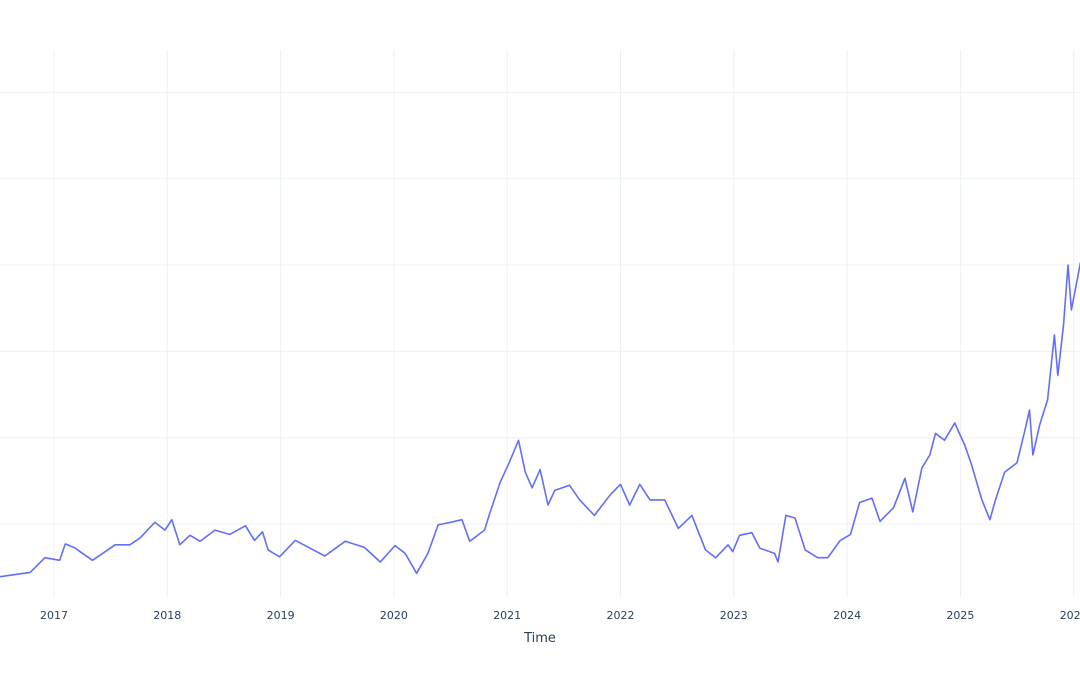 The height and width of the screenshot is (675, 1080). Describe the element at coordinates (394, 615) in the screenshot. I see `x-tick-label: 2020` at that location.